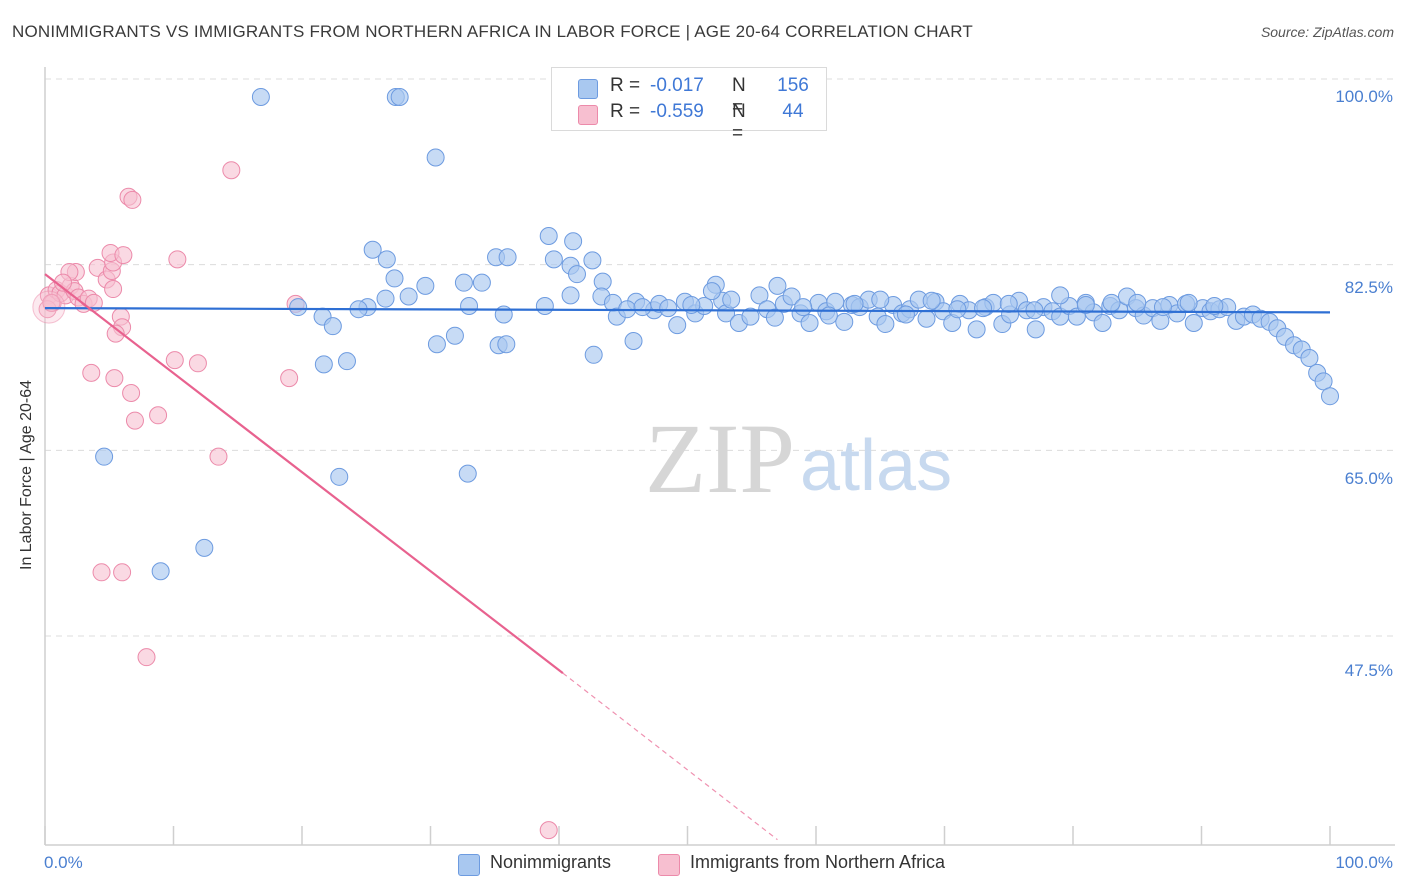  I want to click on y-tick-label: 65.0%, so click(1368, 478).